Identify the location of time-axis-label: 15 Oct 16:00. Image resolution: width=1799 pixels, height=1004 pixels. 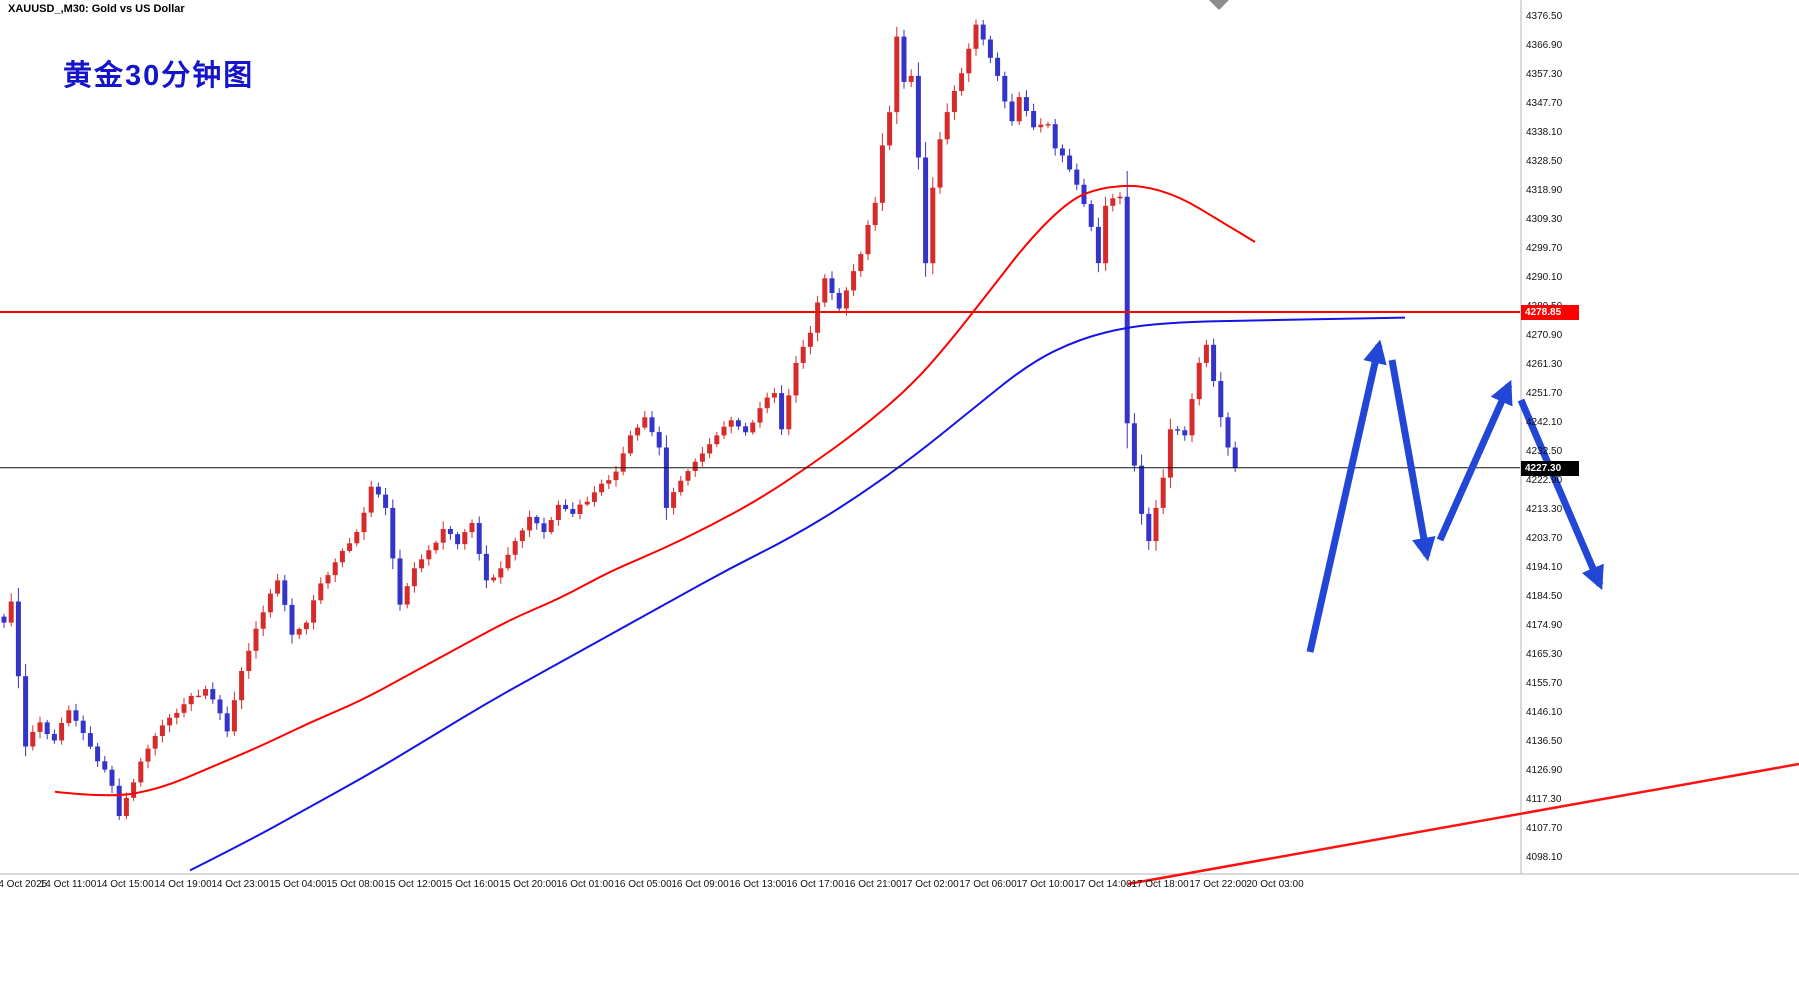
(470, 884).